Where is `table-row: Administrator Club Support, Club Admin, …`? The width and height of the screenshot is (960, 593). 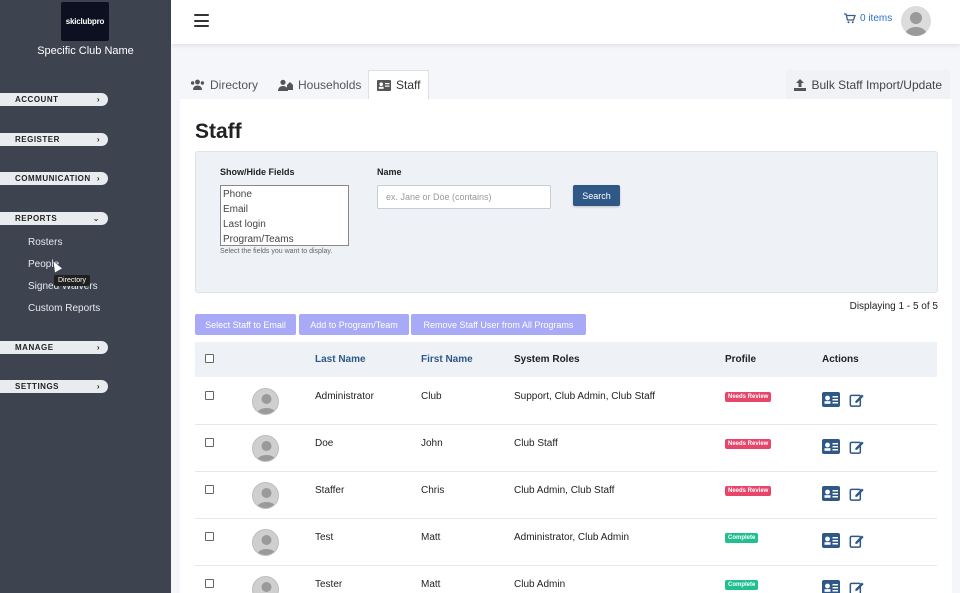
table-row: Administrator Club Support, Club Admin, … is located at coordinates (566, 401).